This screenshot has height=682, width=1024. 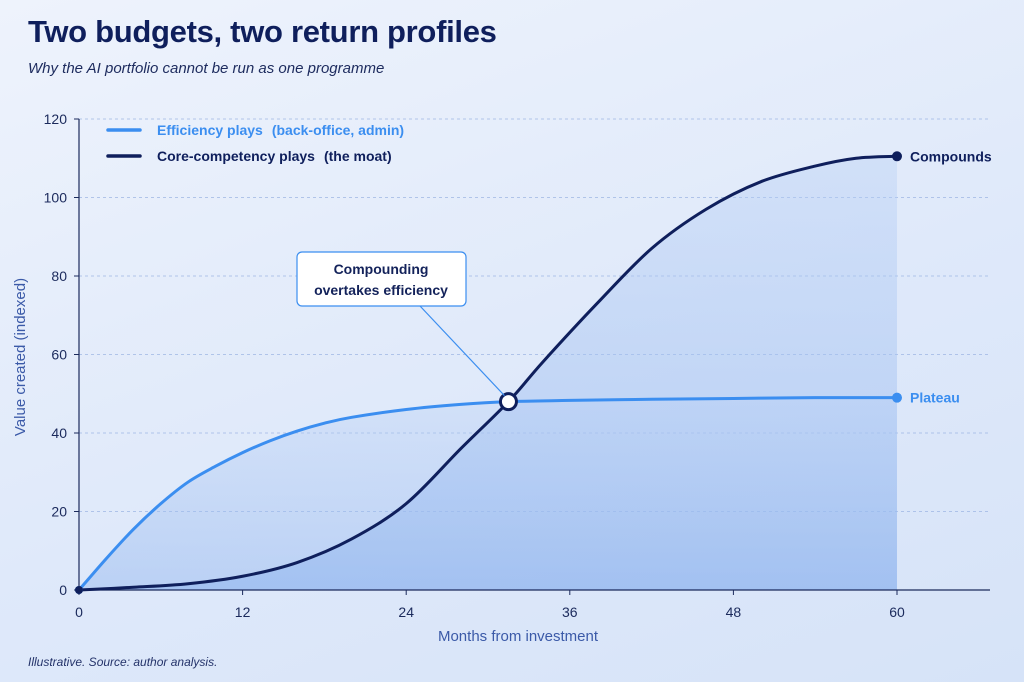 What do you see at coordinates (381, 279) in the screenshot?
I see `callout-box` at bounding box center [381, 279].